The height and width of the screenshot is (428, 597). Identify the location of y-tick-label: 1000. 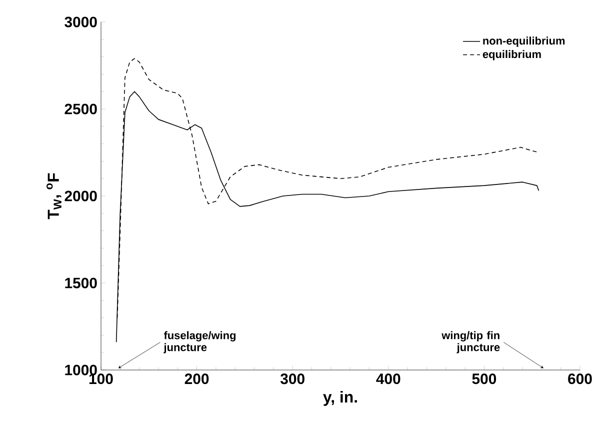
(81, 370).